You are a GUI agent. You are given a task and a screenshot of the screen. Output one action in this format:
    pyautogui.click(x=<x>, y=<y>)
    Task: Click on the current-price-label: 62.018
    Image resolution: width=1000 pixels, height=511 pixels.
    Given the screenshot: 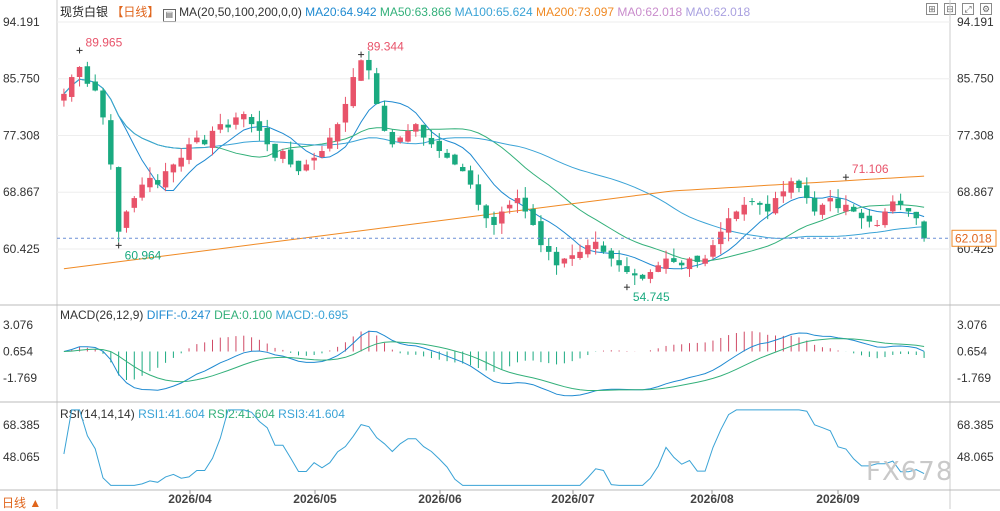 What is the action you would take?
    pyautogui.click(x=973, y=238)
    